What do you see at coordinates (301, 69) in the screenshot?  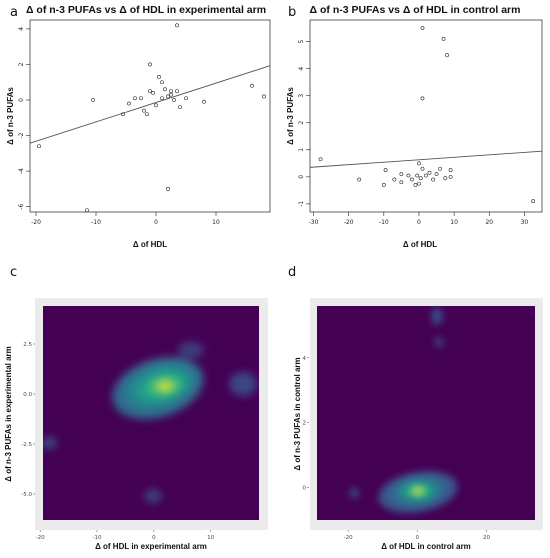 I see `panel-b-y-tick-label: 4` at bounding box center [301, 69].